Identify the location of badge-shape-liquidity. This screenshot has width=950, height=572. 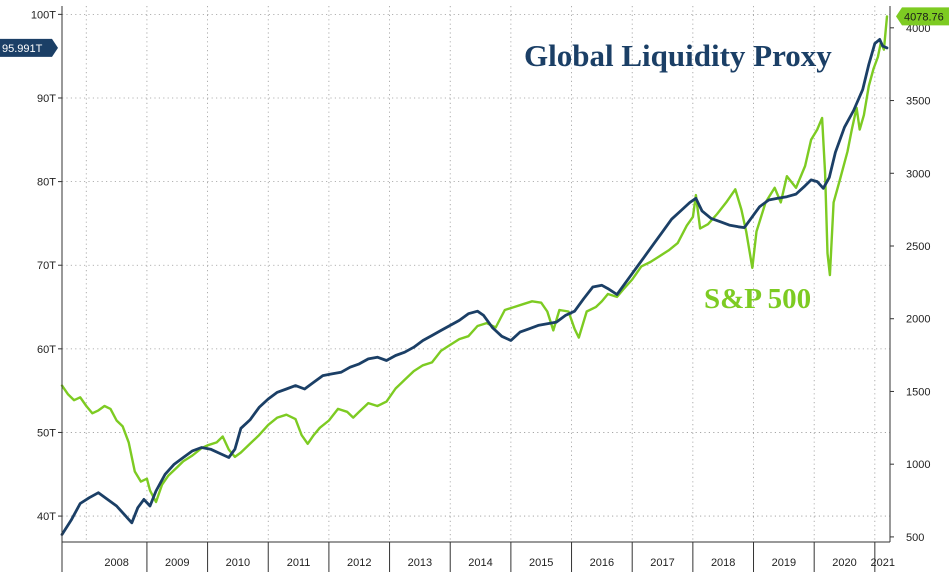
(29, 47).